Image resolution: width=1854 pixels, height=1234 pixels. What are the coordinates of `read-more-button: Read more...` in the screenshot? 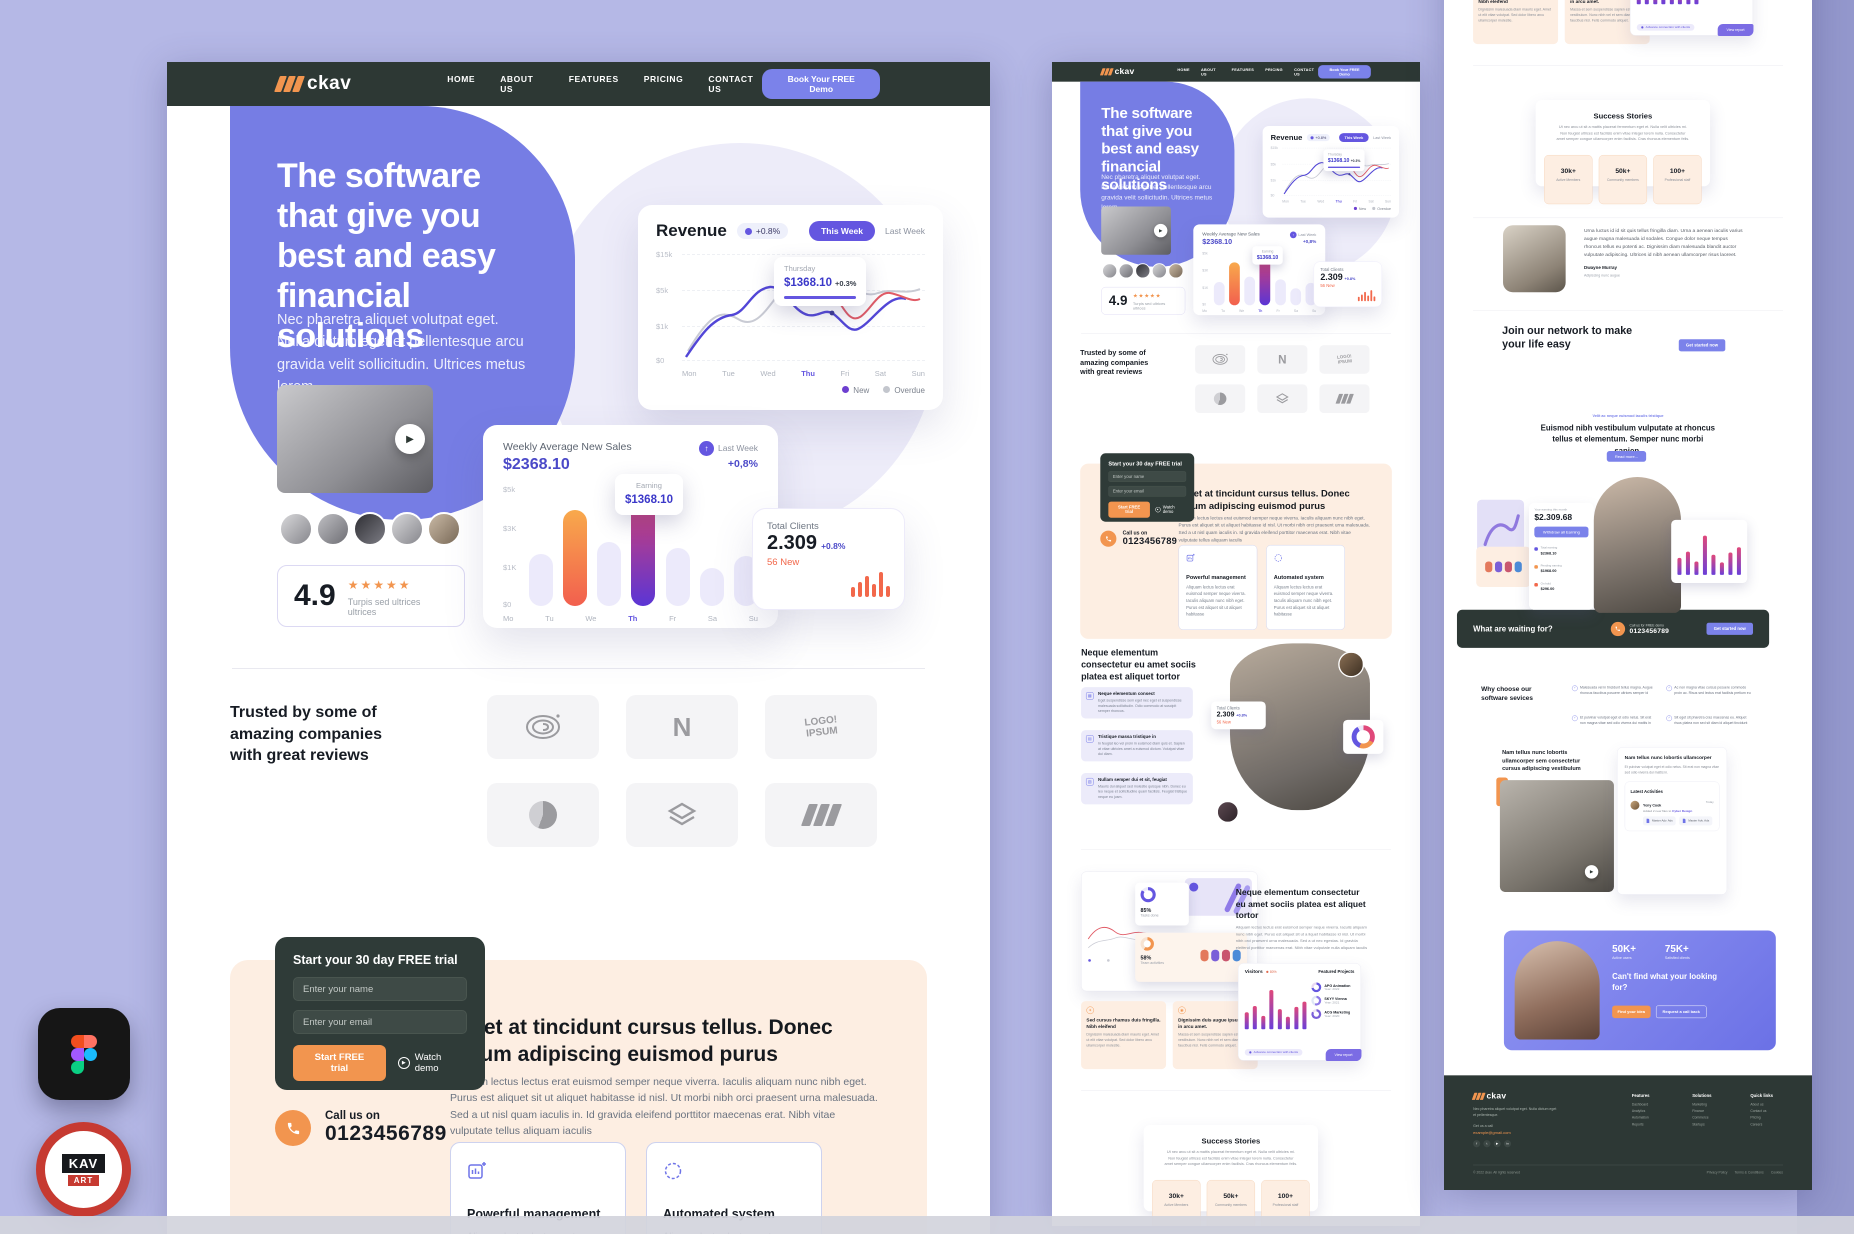 It's located at (1626, 456).